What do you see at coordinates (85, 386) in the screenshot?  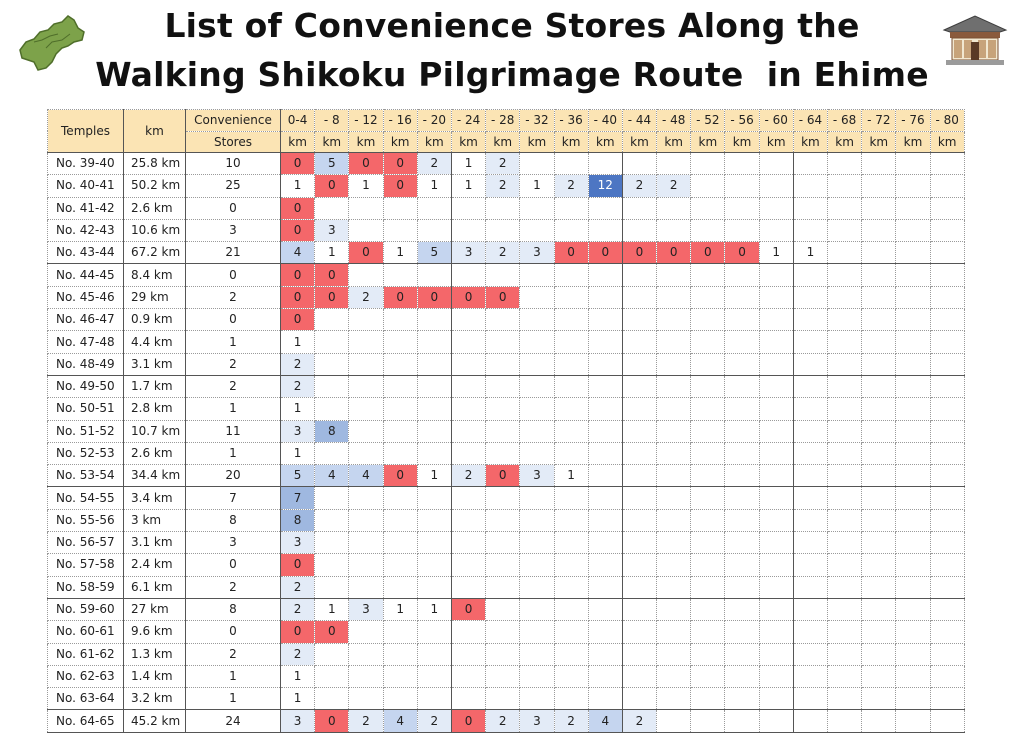 I see `temple-pair-cell: No. 49-50` at bounding box center [85, 386].